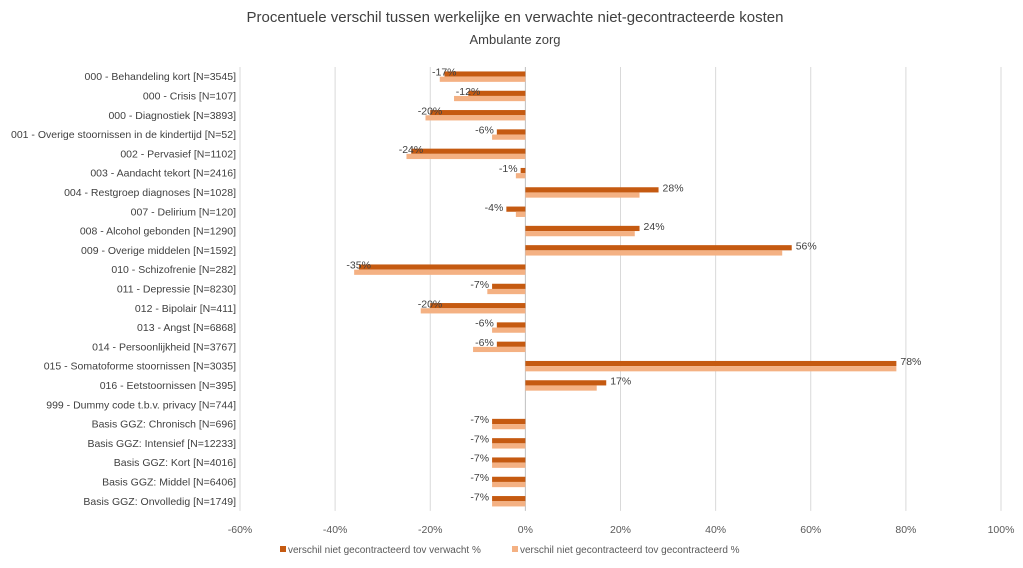  I want to click on category-label: 004 - Restgroep diagnoses [N=1028], so click(150, 193).